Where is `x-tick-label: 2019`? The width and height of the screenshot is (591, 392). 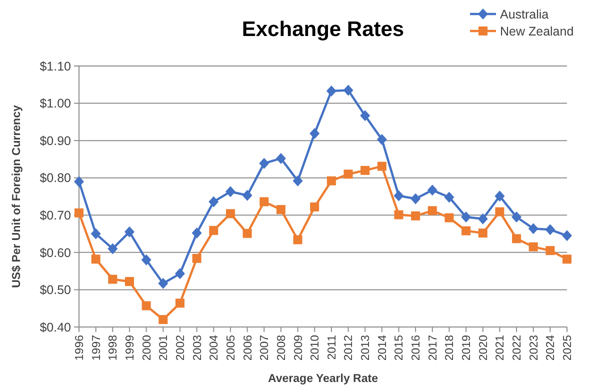 x-tick-label: 2019 is located at coordinates (467, 348).